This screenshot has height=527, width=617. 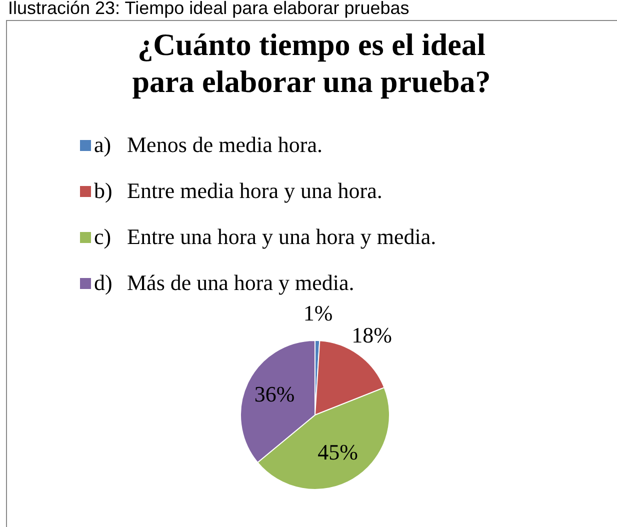 What do you see at coordinates (238, 191) in the screenshot?
I see `legend-label: b) Entre media hora y una hora.` at bounding box center [238, 191].